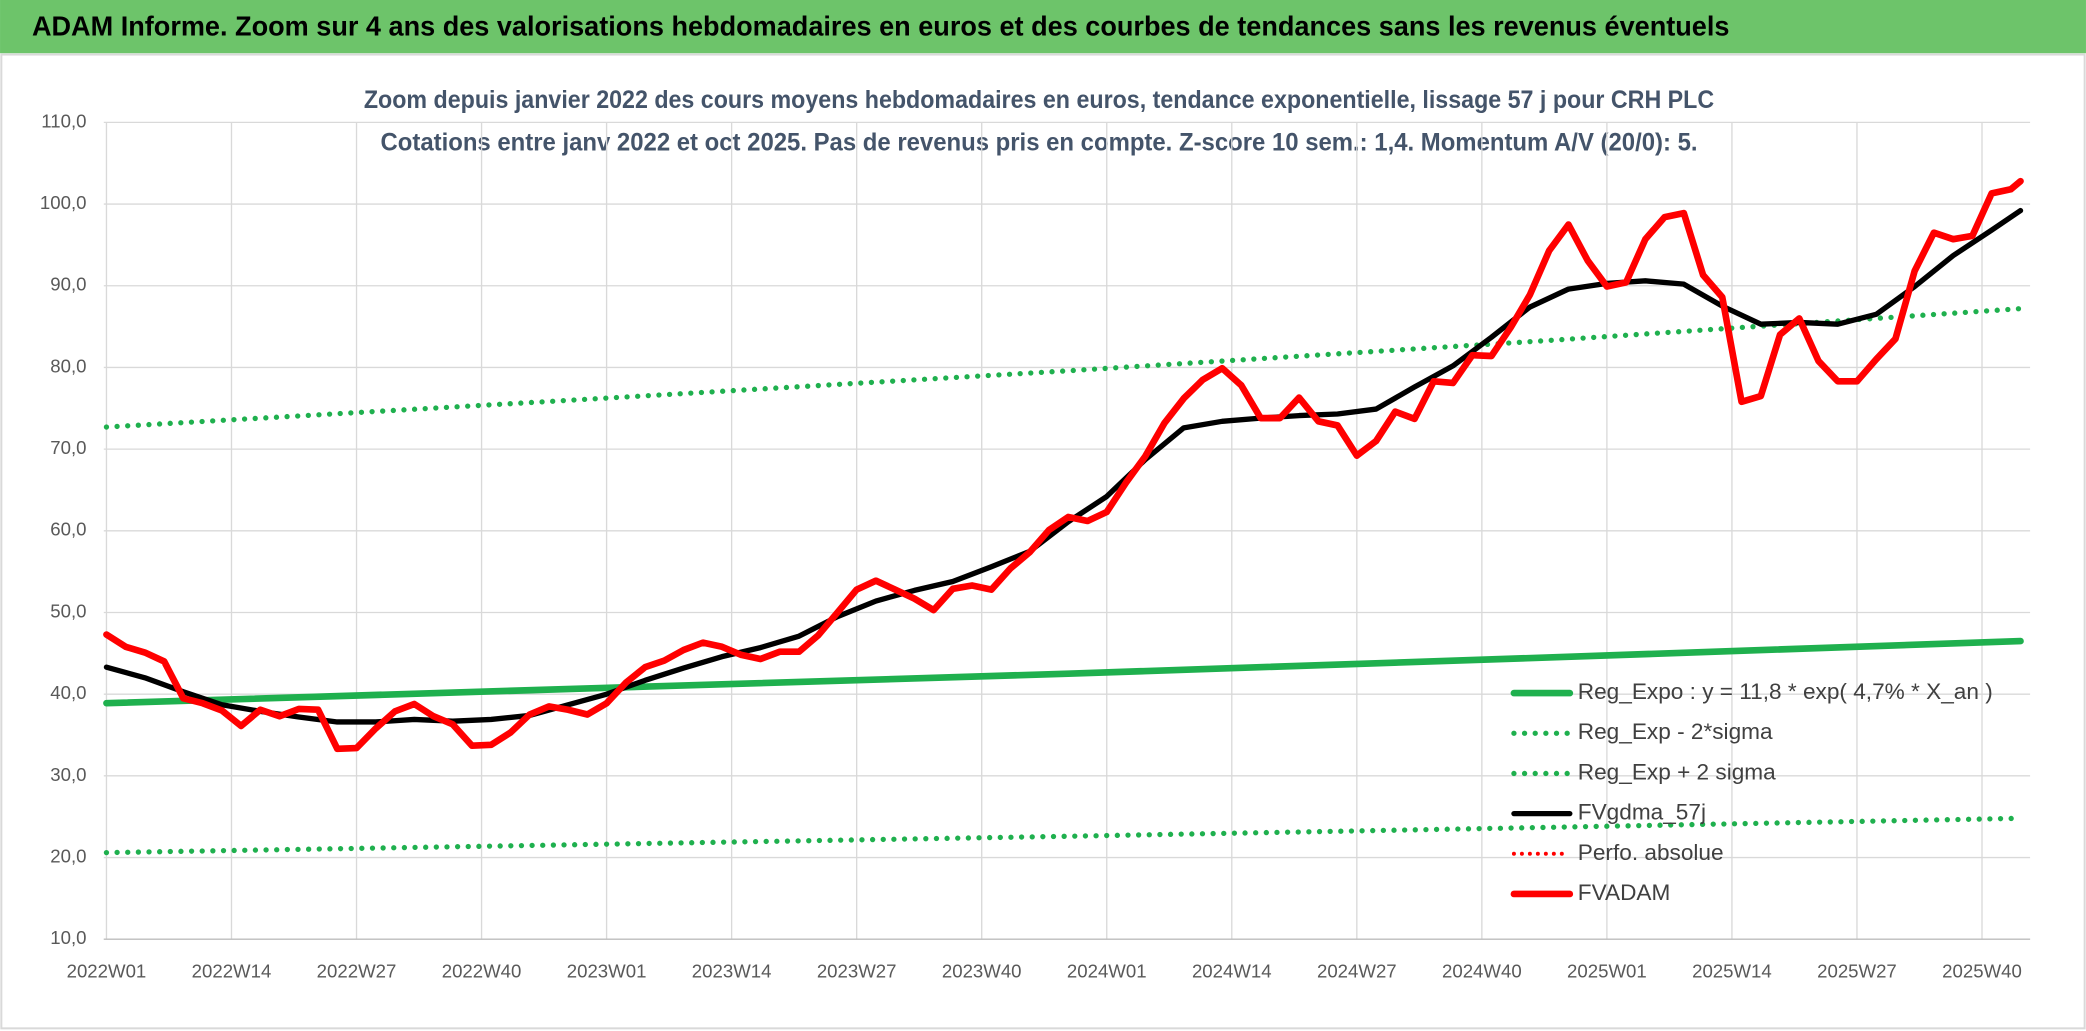 Image resolution: width=2086 pixels, height=1031 pixels. I want to click on header-bar, so click(1043, 27).